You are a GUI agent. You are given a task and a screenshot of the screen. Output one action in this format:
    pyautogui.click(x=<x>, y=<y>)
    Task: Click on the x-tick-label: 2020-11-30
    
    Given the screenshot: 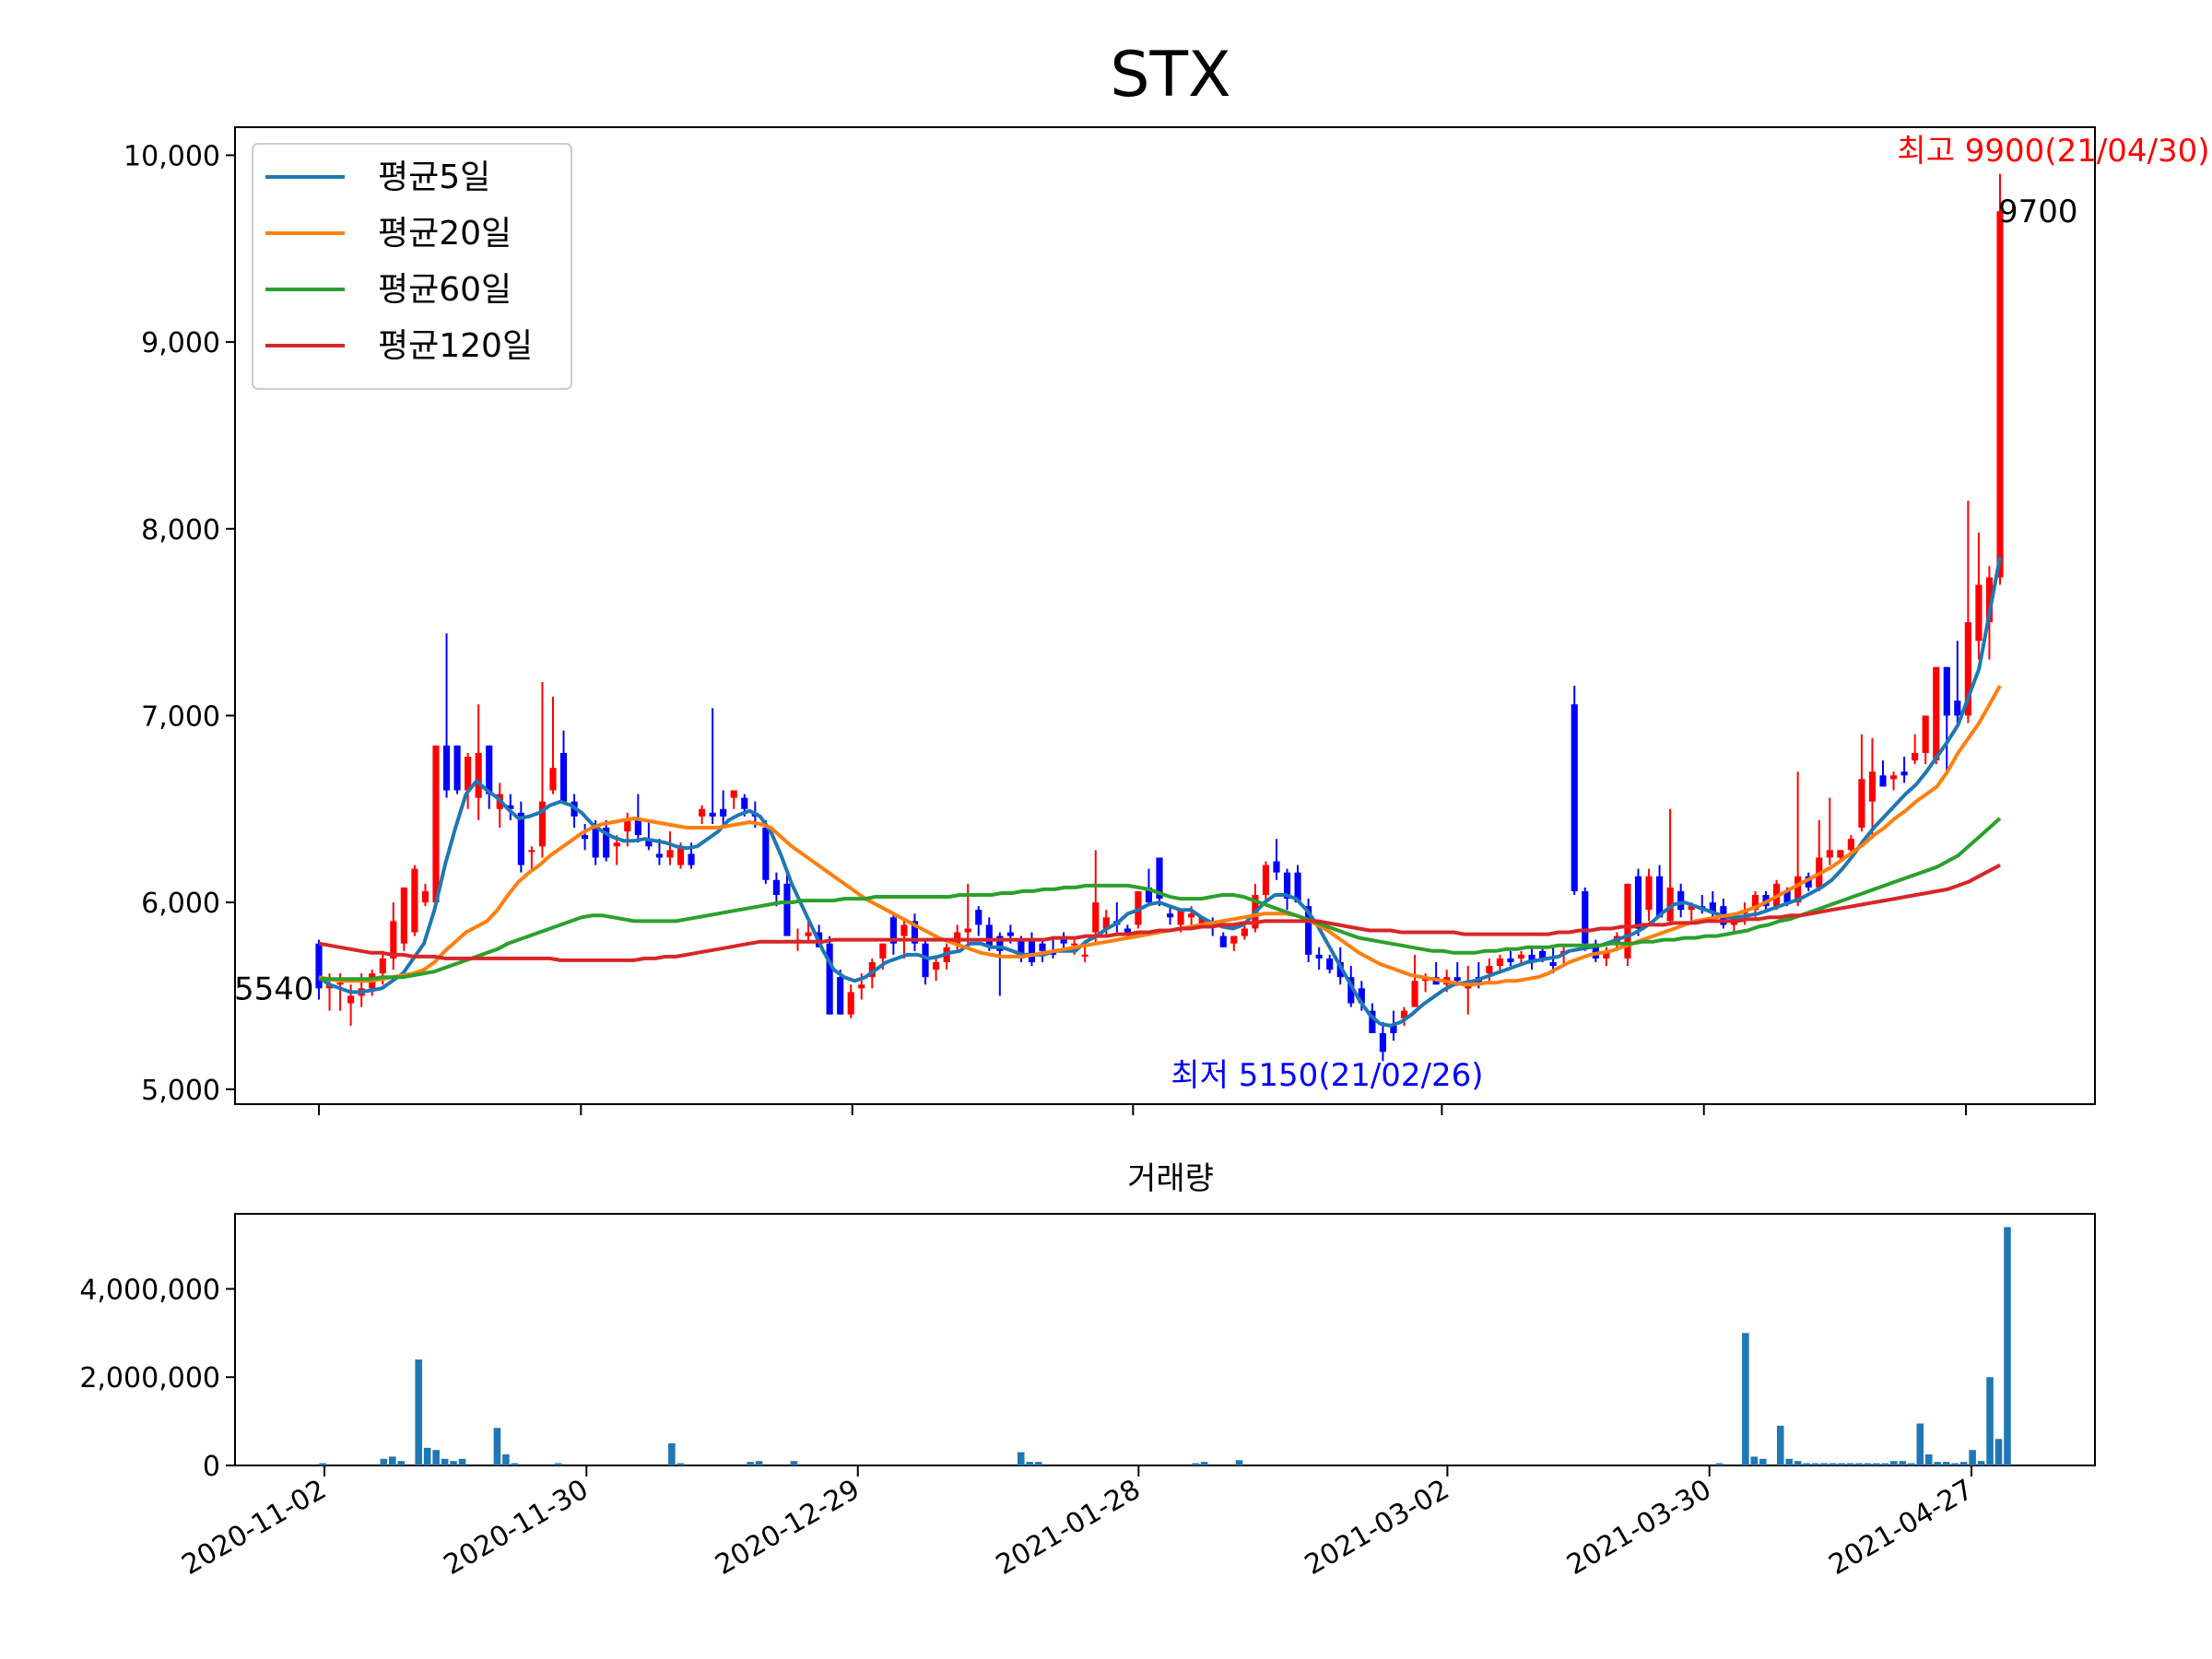 What is the action you would take?
    pyautogui.click(x=516, y=1528)
    